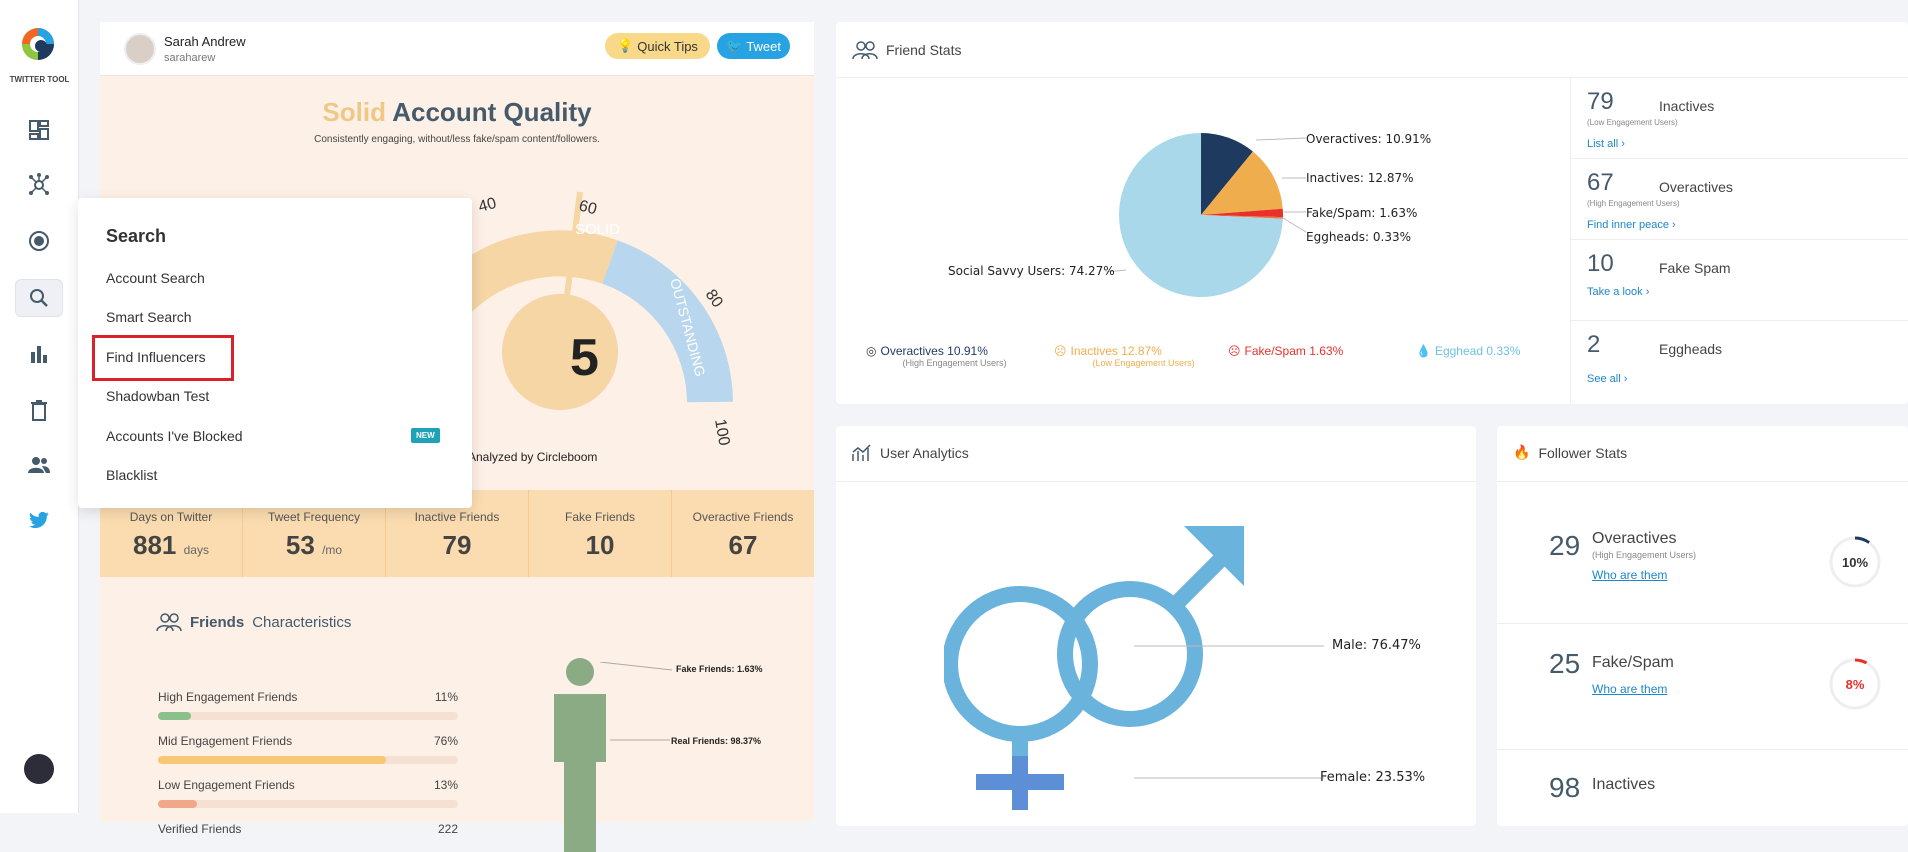 This screenshot has height=852, width=1908. What do you see at coordinates (171, 545) in the screenshot?
I see `stat-value: 881 days` at bounding box center [171, 545].